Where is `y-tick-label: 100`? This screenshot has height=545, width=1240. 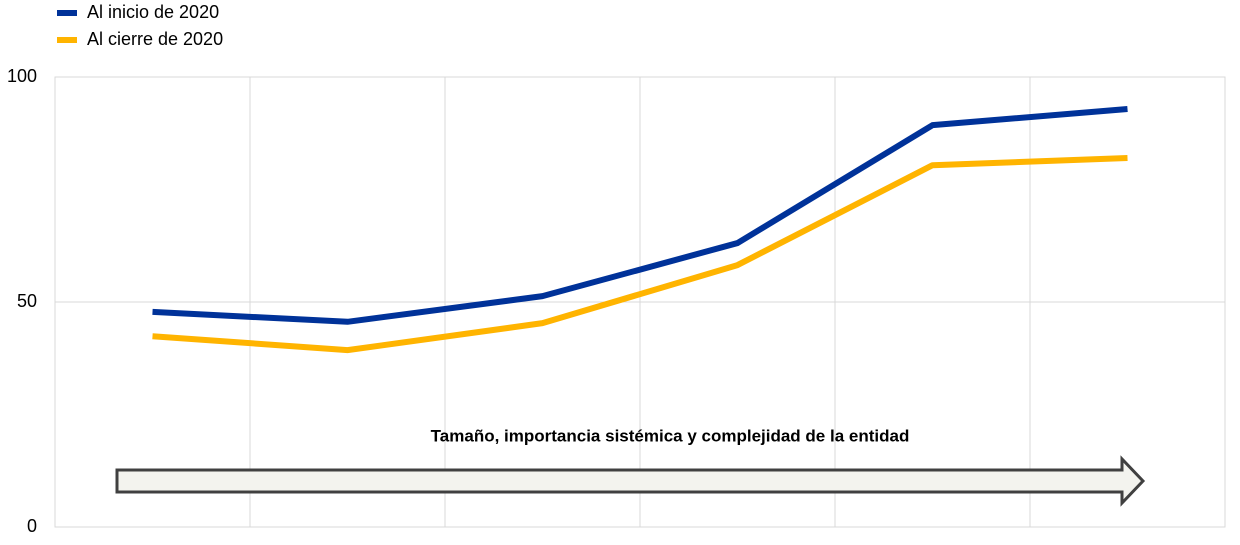
y-tick-label: 100 is located at coordinates (22, 76).